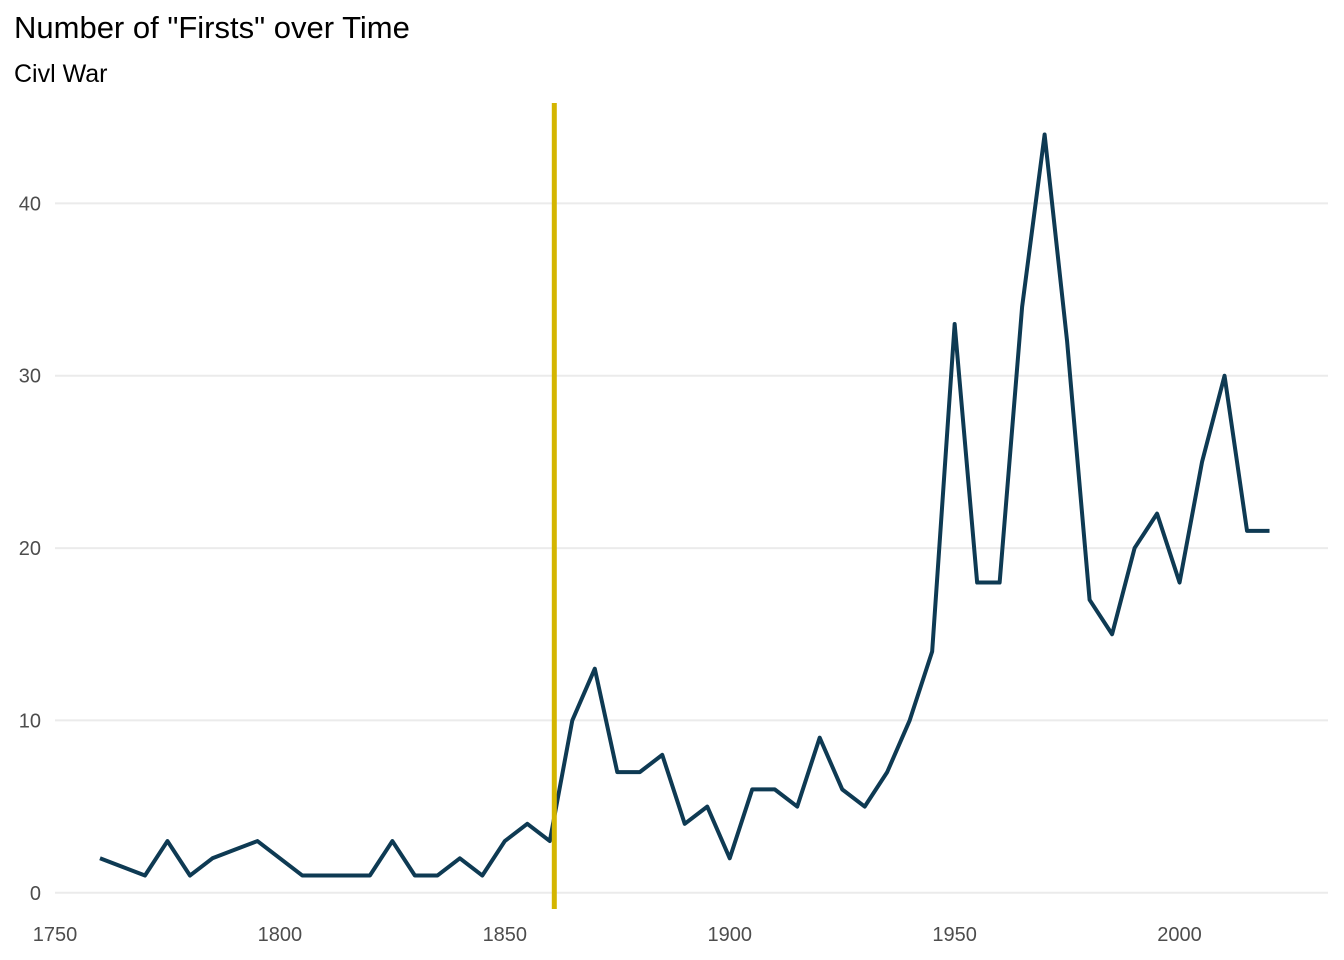  What do you see at coordinates (729, 935) in the screenshot?
I see `x-tick-label: 1900` at bounding box center [729, 935].